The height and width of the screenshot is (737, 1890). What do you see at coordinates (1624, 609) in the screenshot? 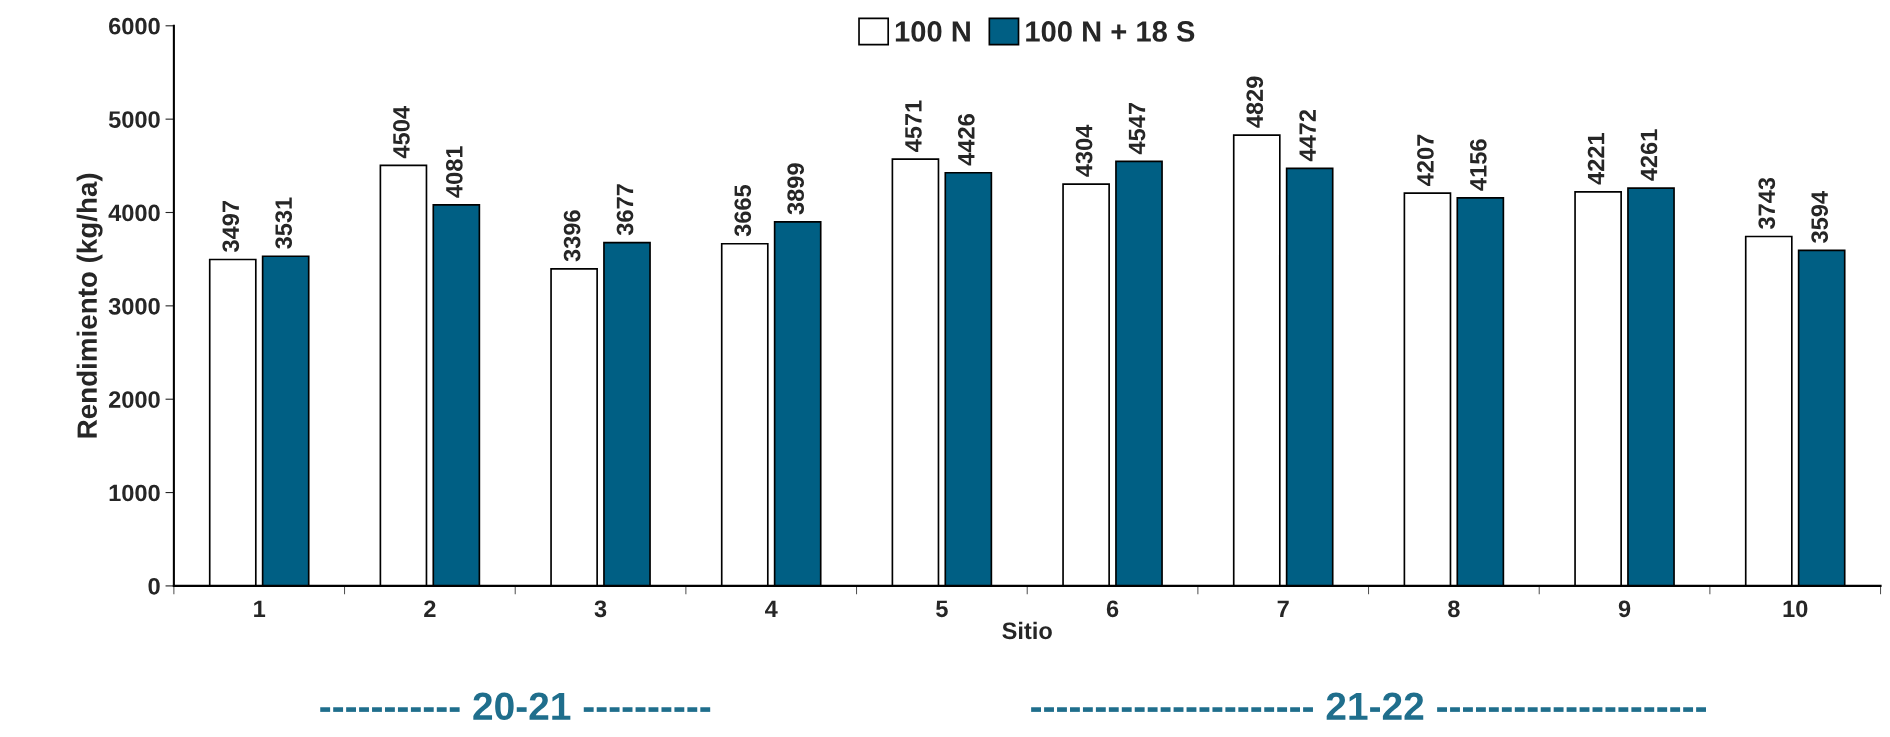
I see `x-tick-label: 9` at bounding box center [1624, 609].